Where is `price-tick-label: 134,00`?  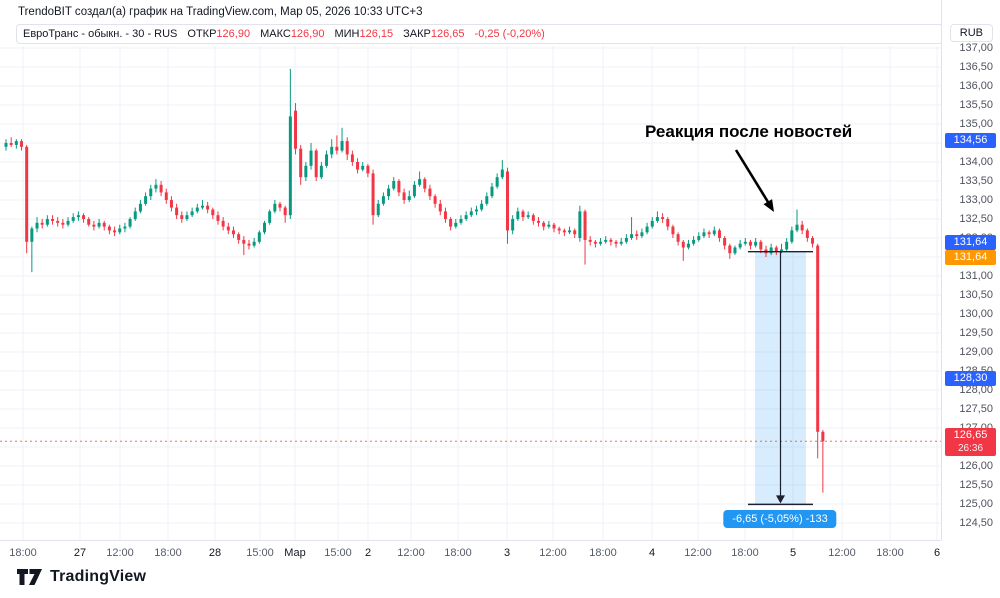
price-tick-label: 134,00 is located at coordinates (976, 162).